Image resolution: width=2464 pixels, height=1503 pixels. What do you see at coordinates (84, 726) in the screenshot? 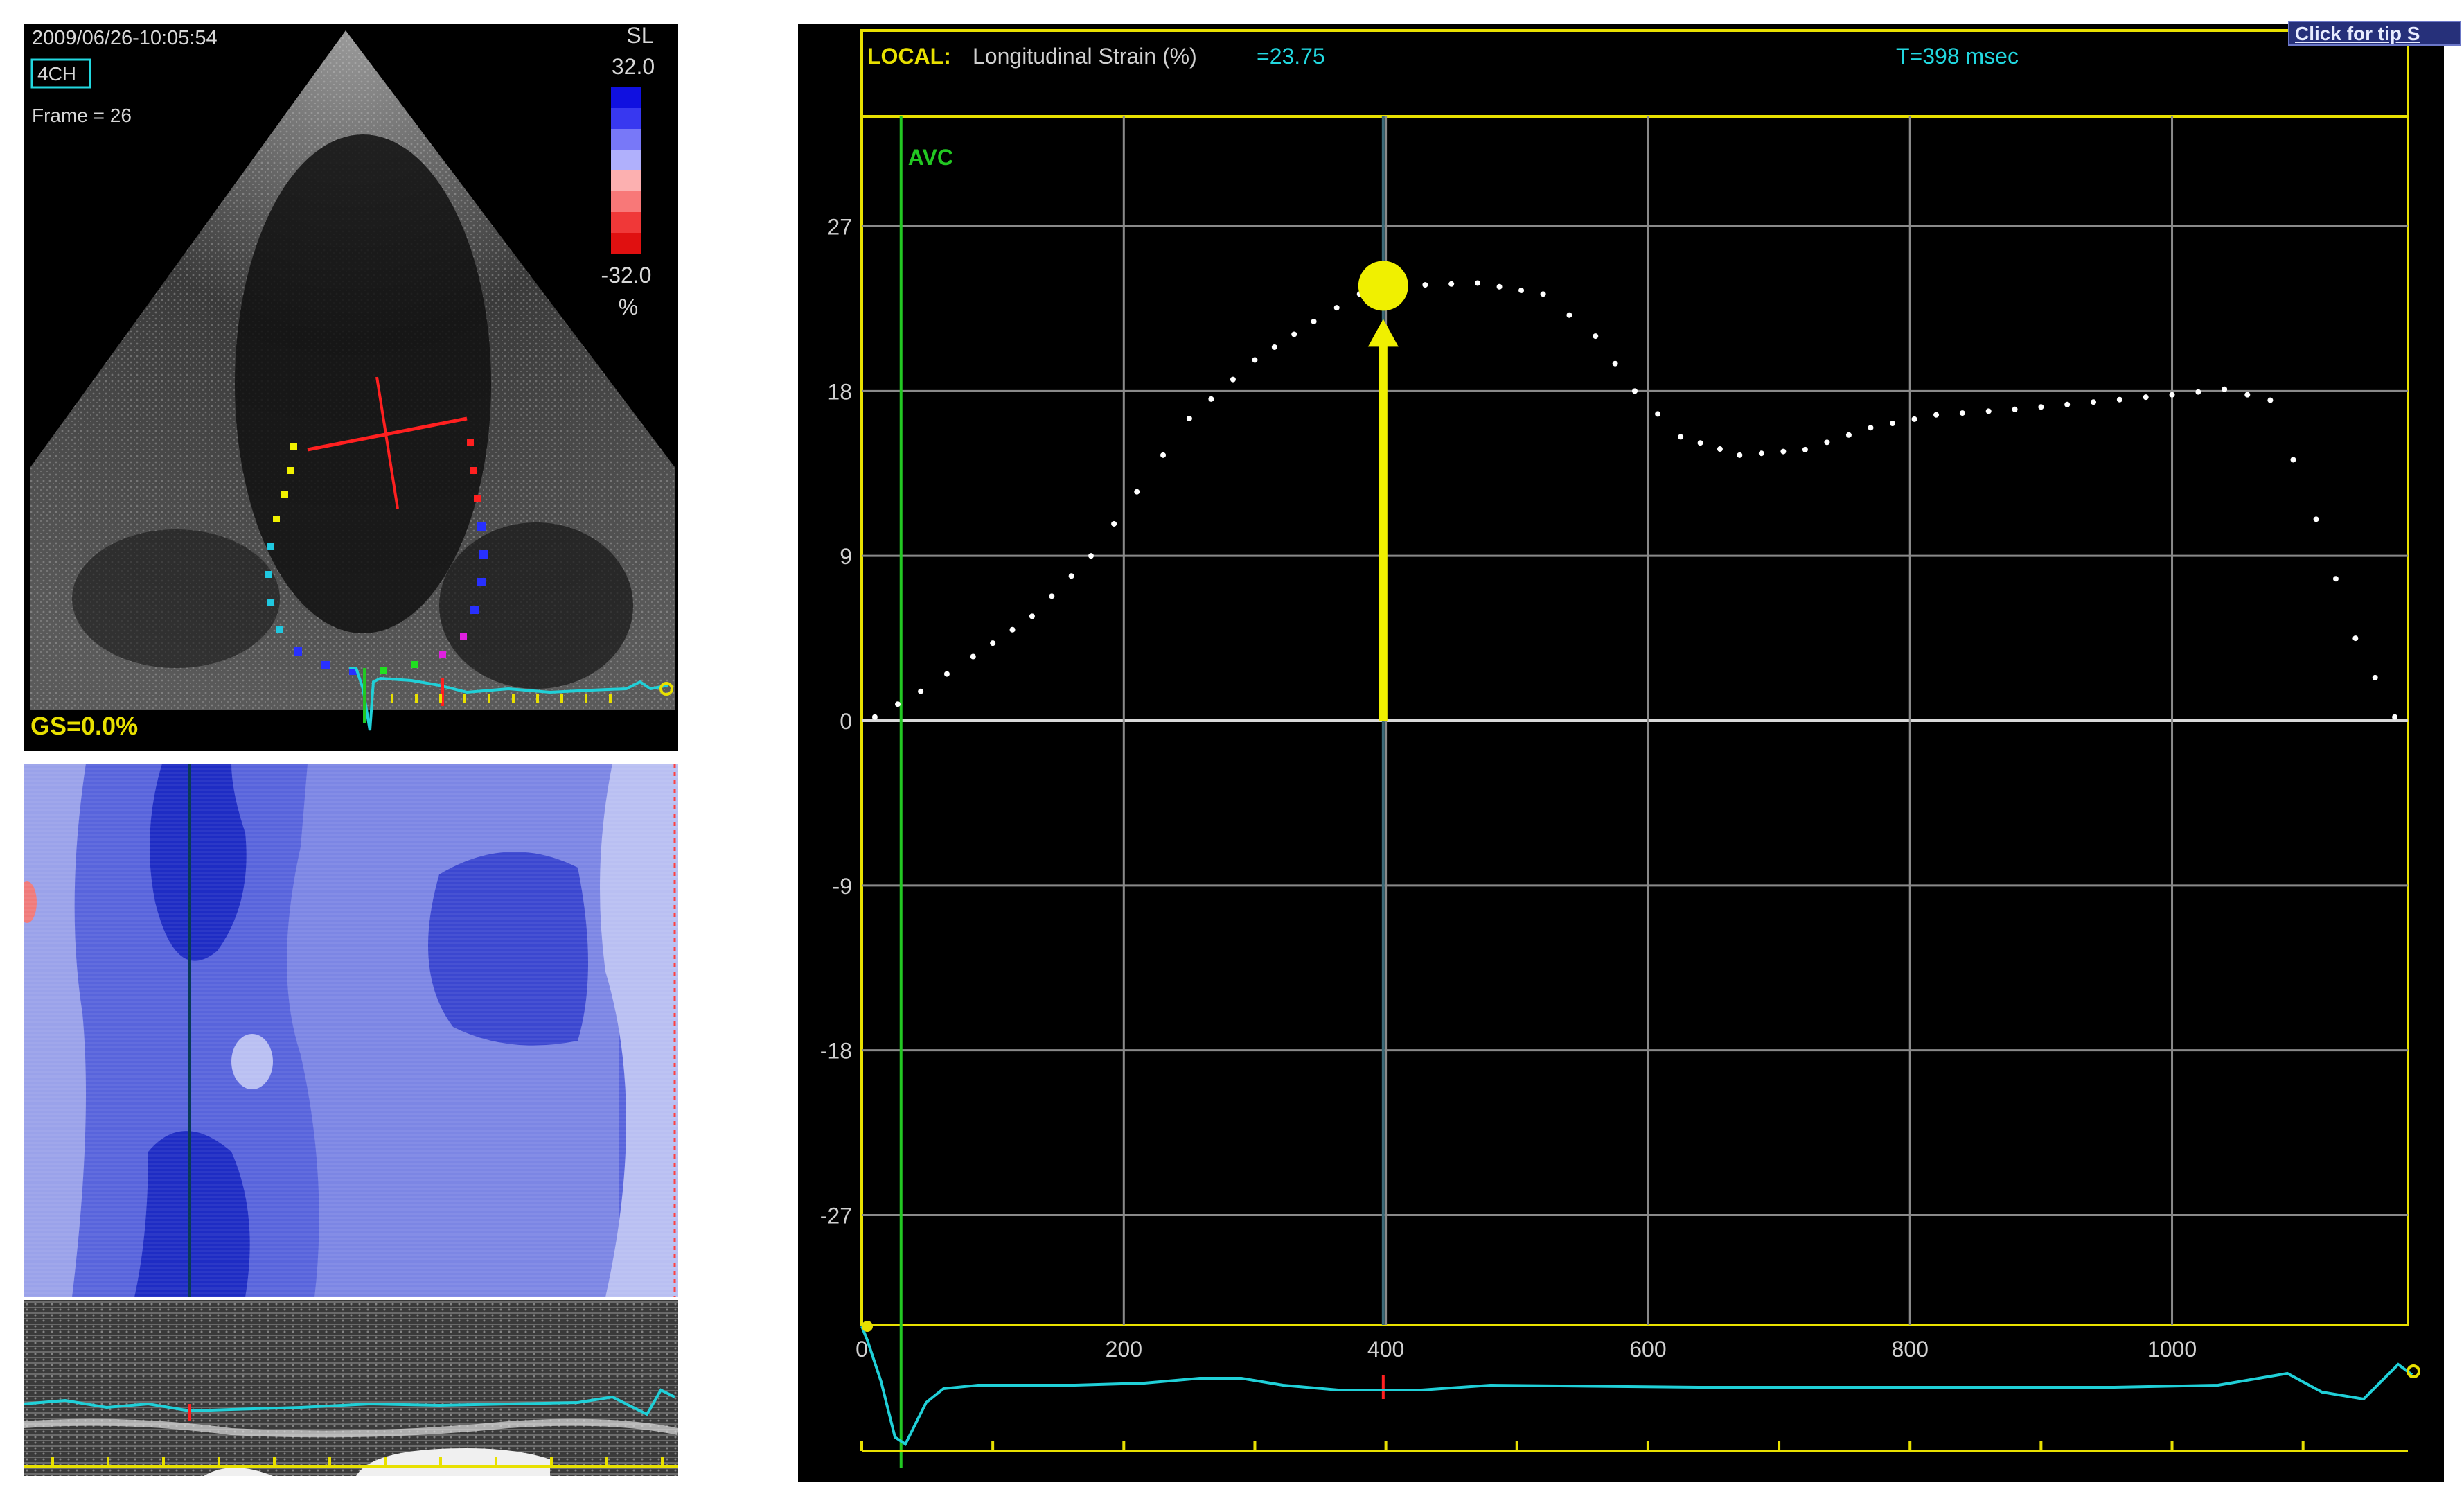
I see `global-strain-value: GS=0.0%` at bounding box center [84, 726].